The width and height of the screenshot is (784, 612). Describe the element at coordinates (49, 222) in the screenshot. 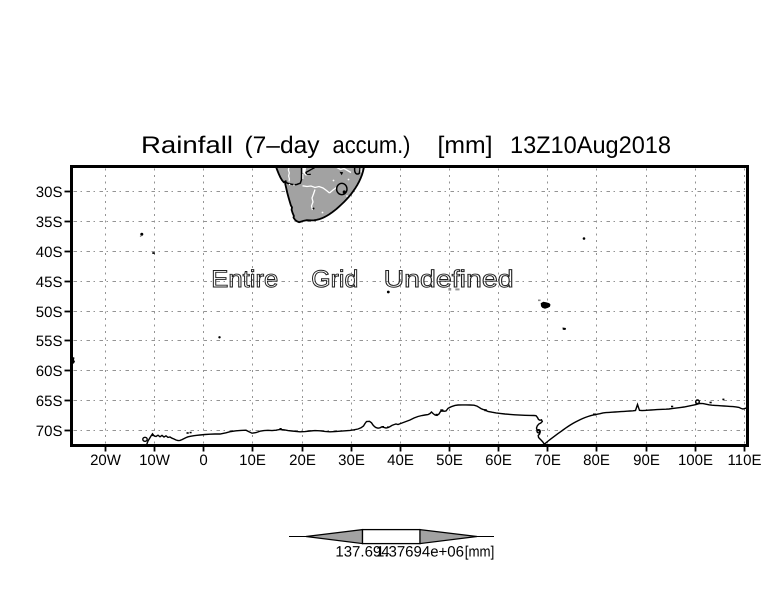

I see `svg-text: 35S` at that location.